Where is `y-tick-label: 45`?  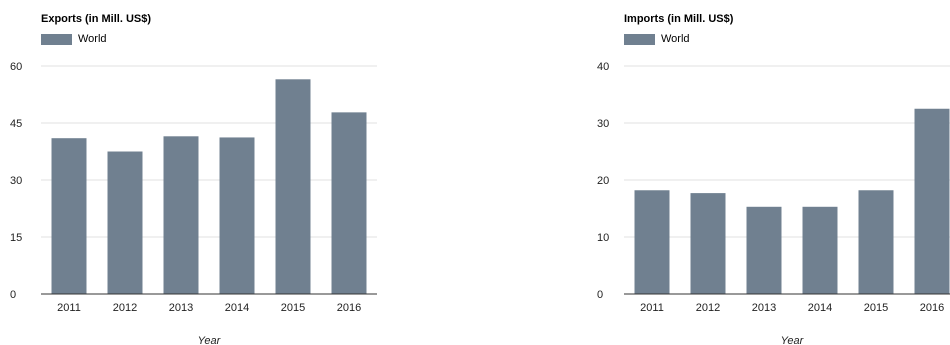 y-tick-label: 45 is located at coordinates (16, 124).